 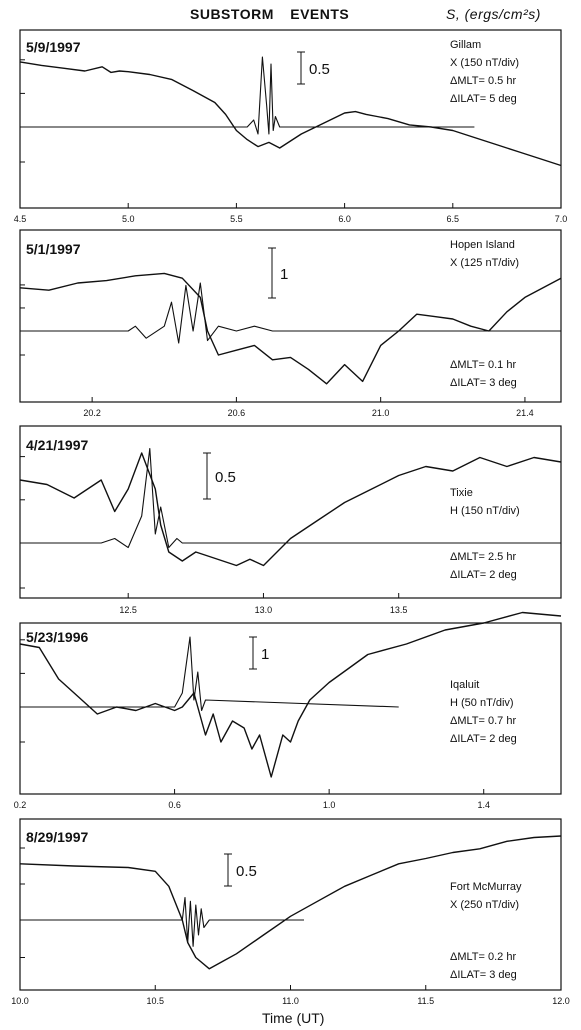 What do you see at coordinates (128, 610) in the screenshot?
I see `x-tick-label: 12.5` at bounding box center [128, 610].